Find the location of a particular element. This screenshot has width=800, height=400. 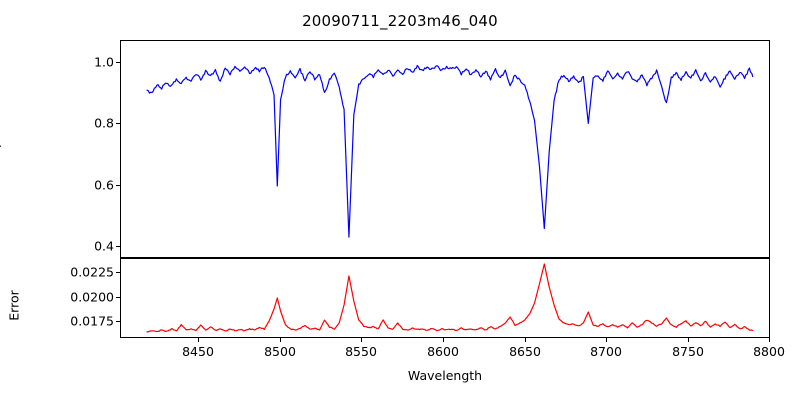

spectrum-ytick-3: 0.6 is located at coordinates (104, 185).